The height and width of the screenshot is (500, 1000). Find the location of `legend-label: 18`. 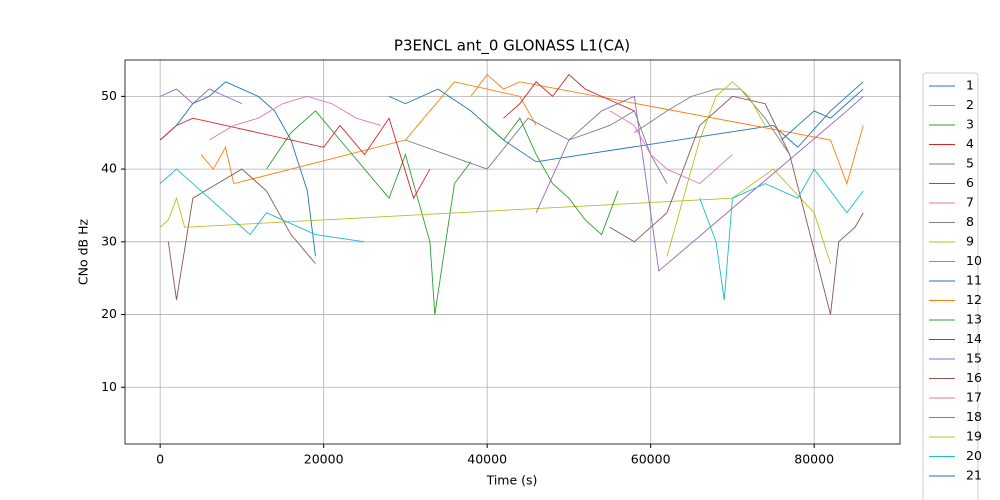

legend-label: 18 is located at coordinates (974, 416).